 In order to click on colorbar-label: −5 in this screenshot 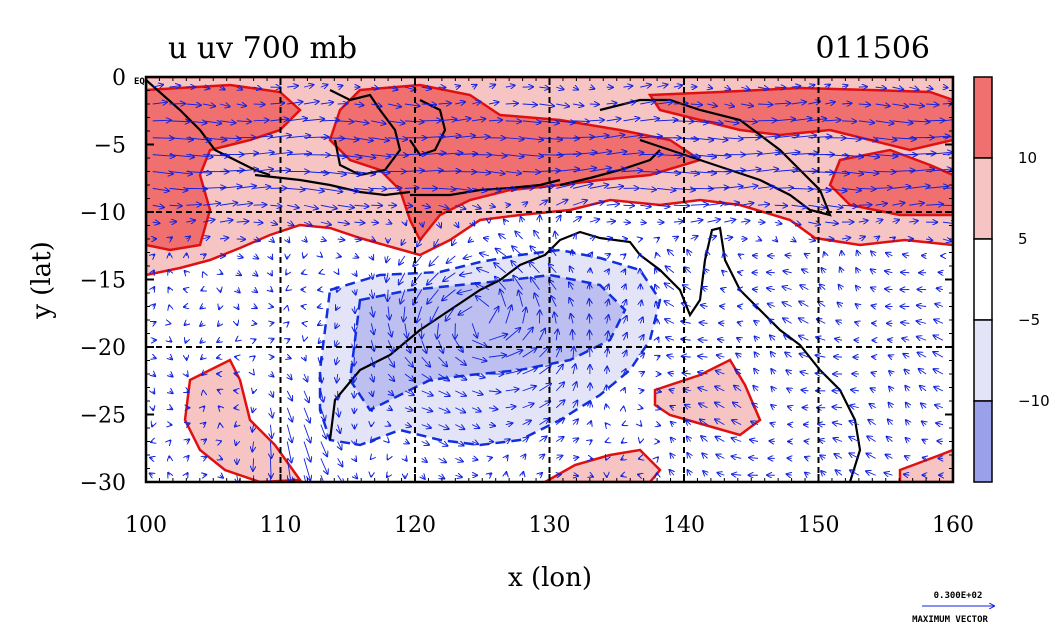, I will do `click(1029, 320)`.